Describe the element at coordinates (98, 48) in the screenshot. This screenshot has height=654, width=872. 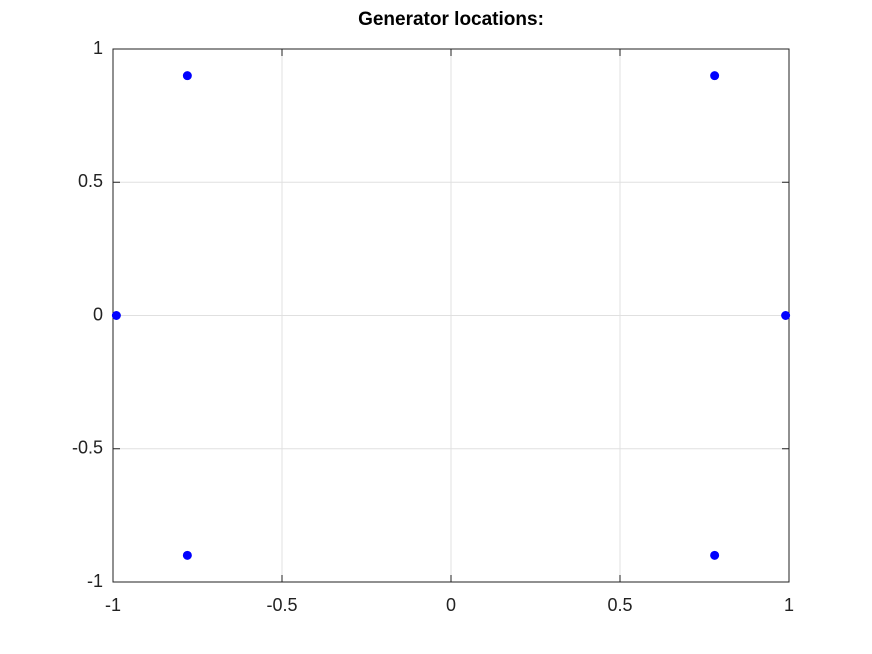
I see `y-tick-label: 1` at that location.